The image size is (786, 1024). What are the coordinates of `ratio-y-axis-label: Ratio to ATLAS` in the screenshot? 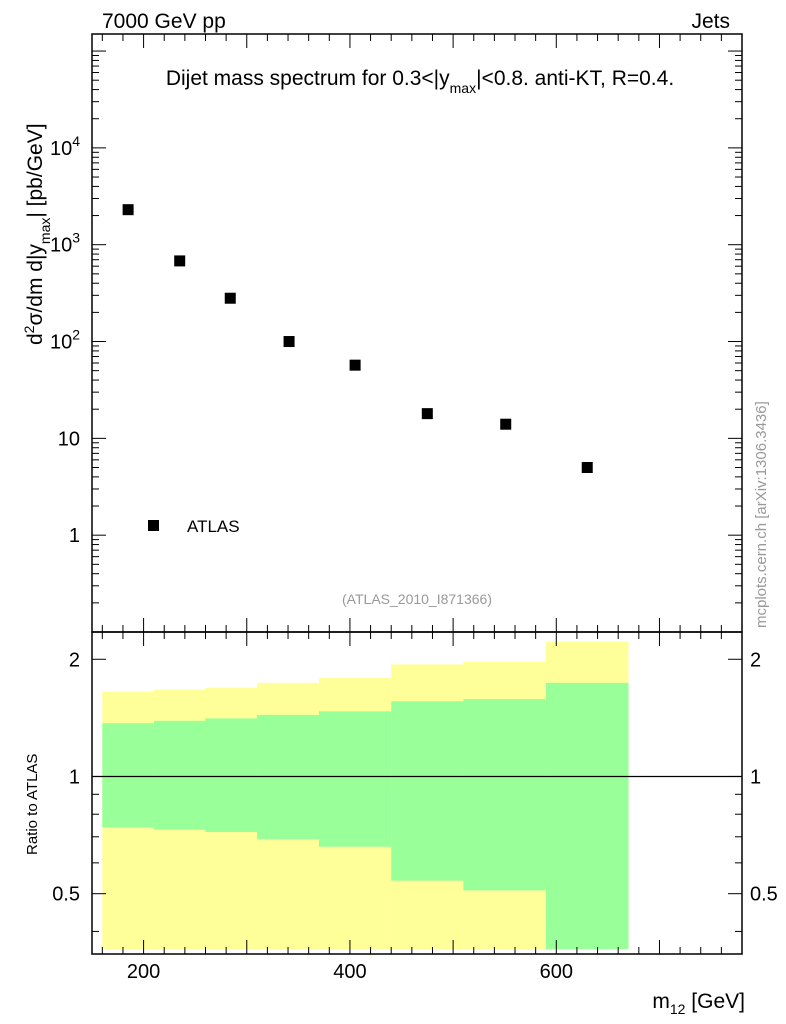 It's located at (32, 804).